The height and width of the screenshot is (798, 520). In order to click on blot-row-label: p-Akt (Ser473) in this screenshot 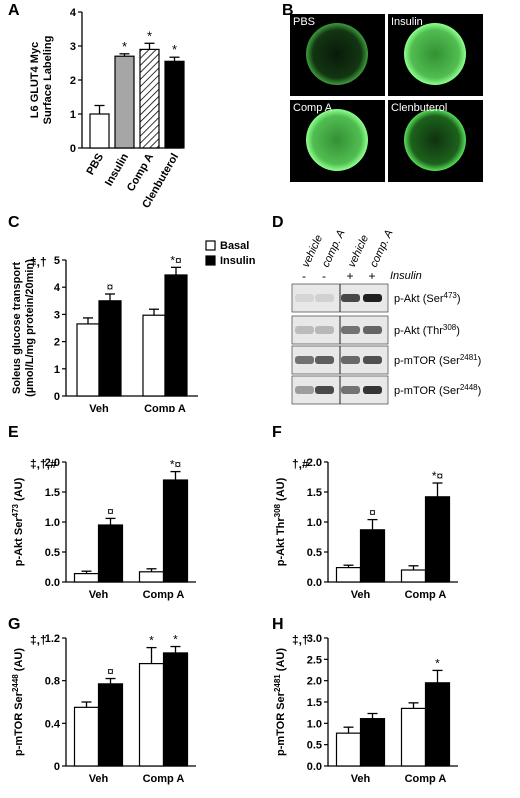, I will do `click(427, 298)`.